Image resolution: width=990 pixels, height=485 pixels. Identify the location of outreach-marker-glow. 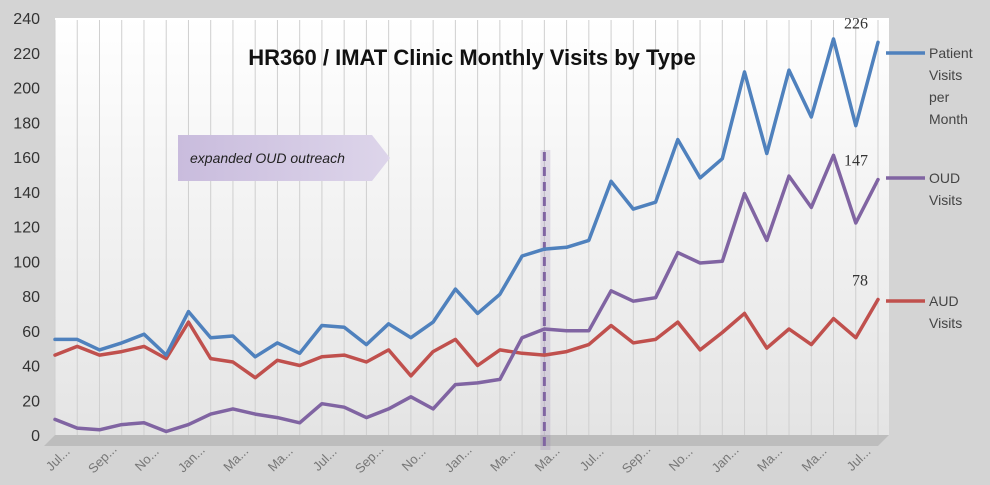
(545, 300).